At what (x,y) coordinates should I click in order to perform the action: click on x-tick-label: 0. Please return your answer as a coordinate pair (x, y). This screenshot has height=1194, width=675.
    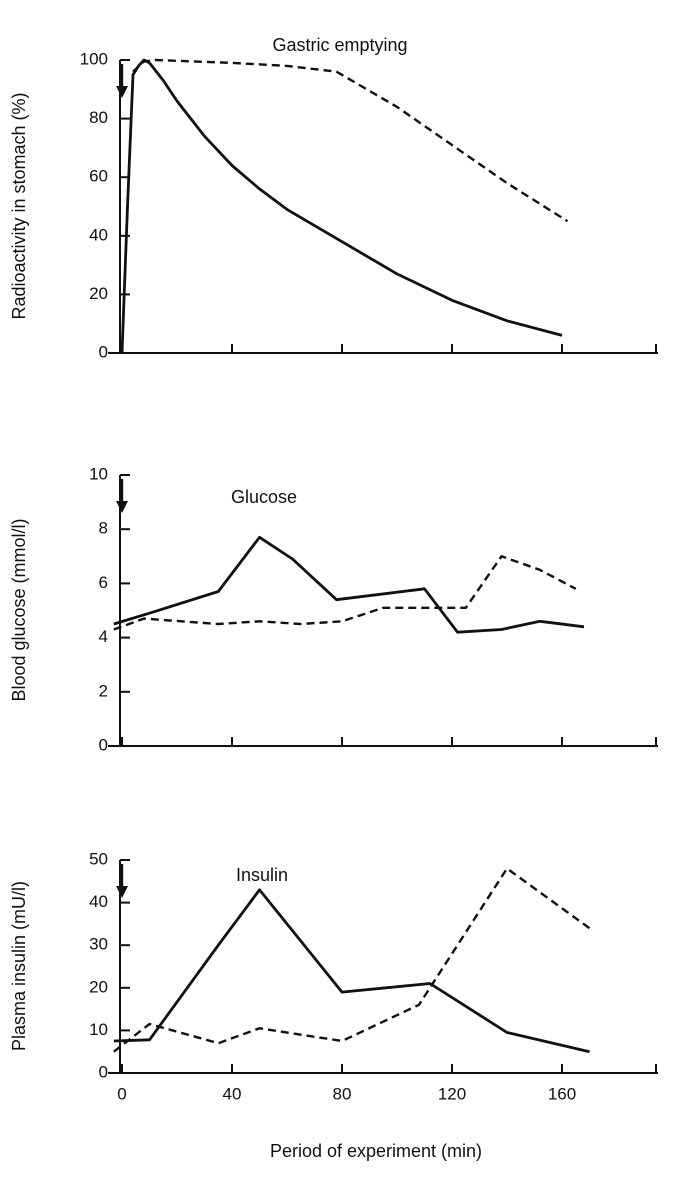
    Looking at the image, I should click on (121, 1093).